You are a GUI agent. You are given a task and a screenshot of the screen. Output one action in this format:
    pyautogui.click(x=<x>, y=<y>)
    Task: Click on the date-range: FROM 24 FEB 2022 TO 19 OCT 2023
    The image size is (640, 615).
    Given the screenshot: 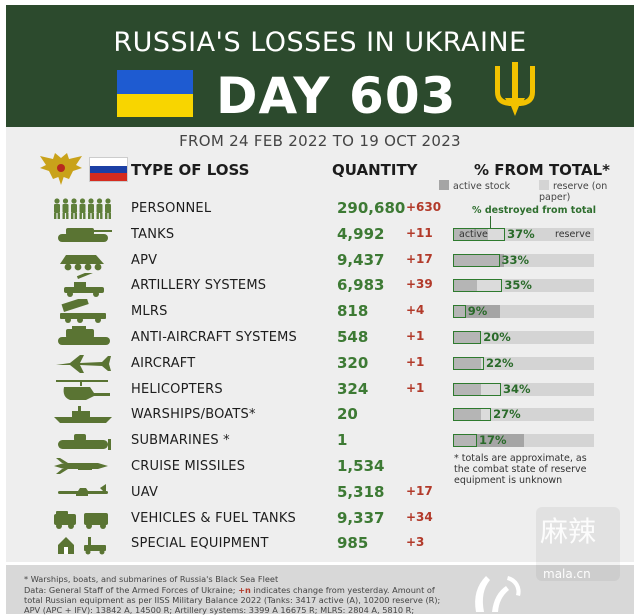 What is the action you would take?
    pyautogui.click(x=320, y=141)
    